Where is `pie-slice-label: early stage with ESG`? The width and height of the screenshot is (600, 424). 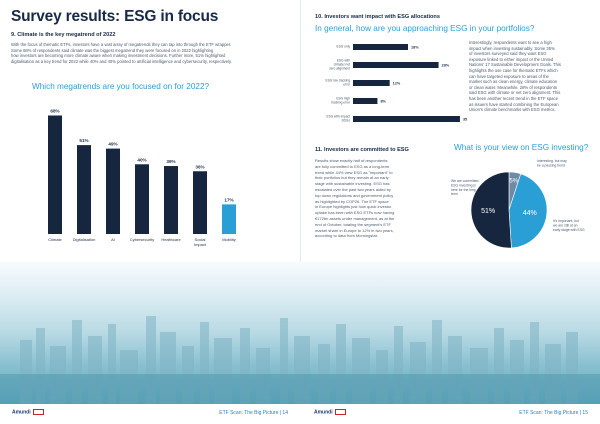
pie-slice-label: early stage with ESG is located at coordinates (569, 230).